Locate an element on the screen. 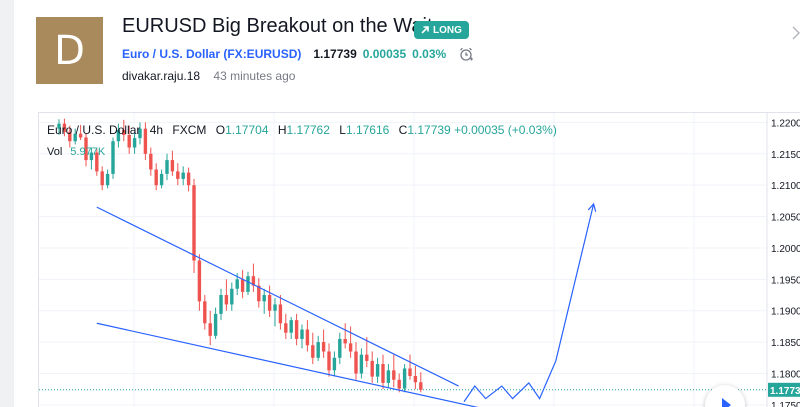 This screenshot has height=407, width=800. idea-title: EURUSD Big Breakout on the Wait is located at coordinates (277, 26).